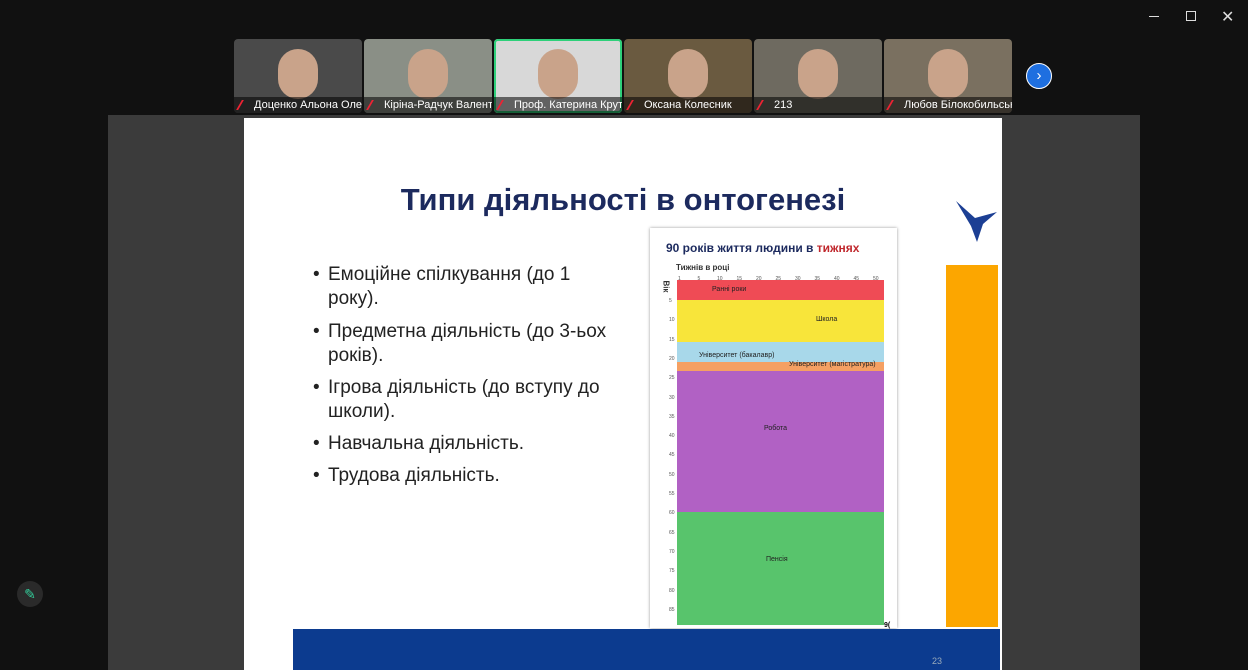 The width and height of the screenshot is (1248, 670). Describe the element at coordinates (776, 428) in the screenshot. I see `band-label: Робота` at that location.